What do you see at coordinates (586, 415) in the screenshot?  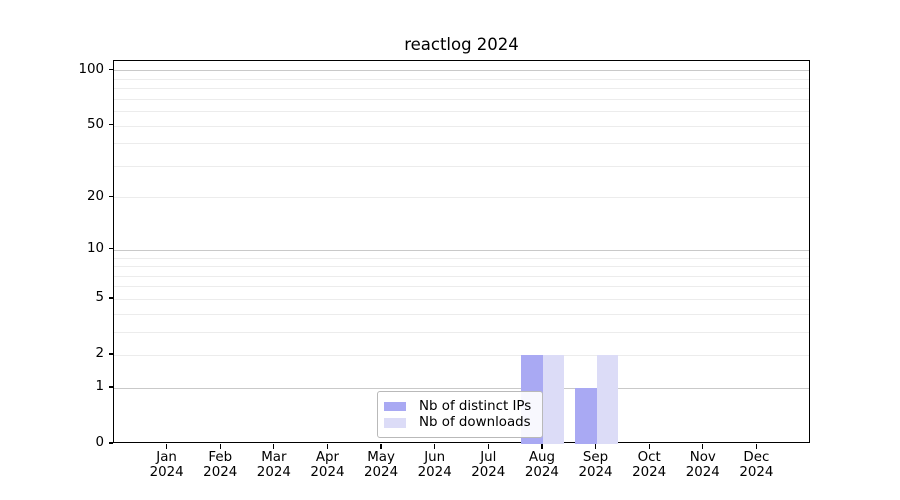 I see `bar-sep-series0` at bounding box center [586, 415].